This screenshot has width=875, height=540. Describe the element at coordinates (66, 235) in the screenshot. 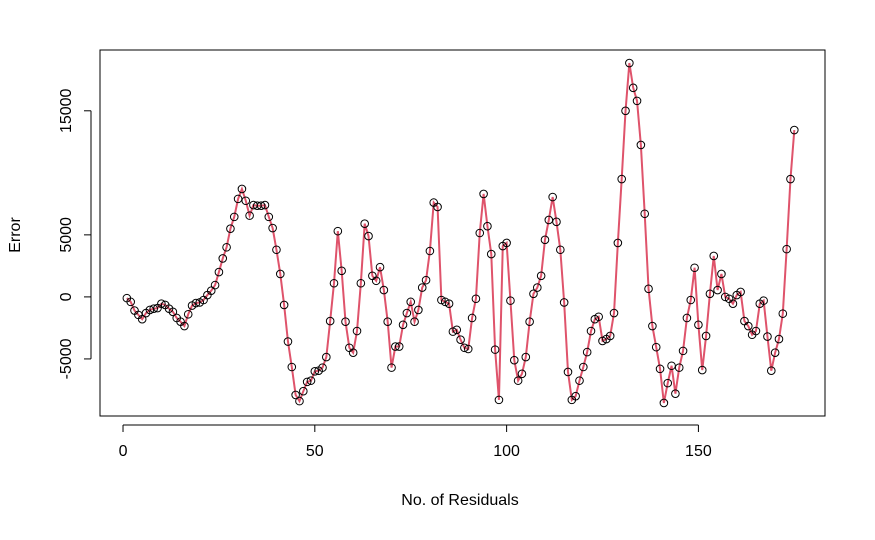

I see `y-tick-label: 5000` at that location.